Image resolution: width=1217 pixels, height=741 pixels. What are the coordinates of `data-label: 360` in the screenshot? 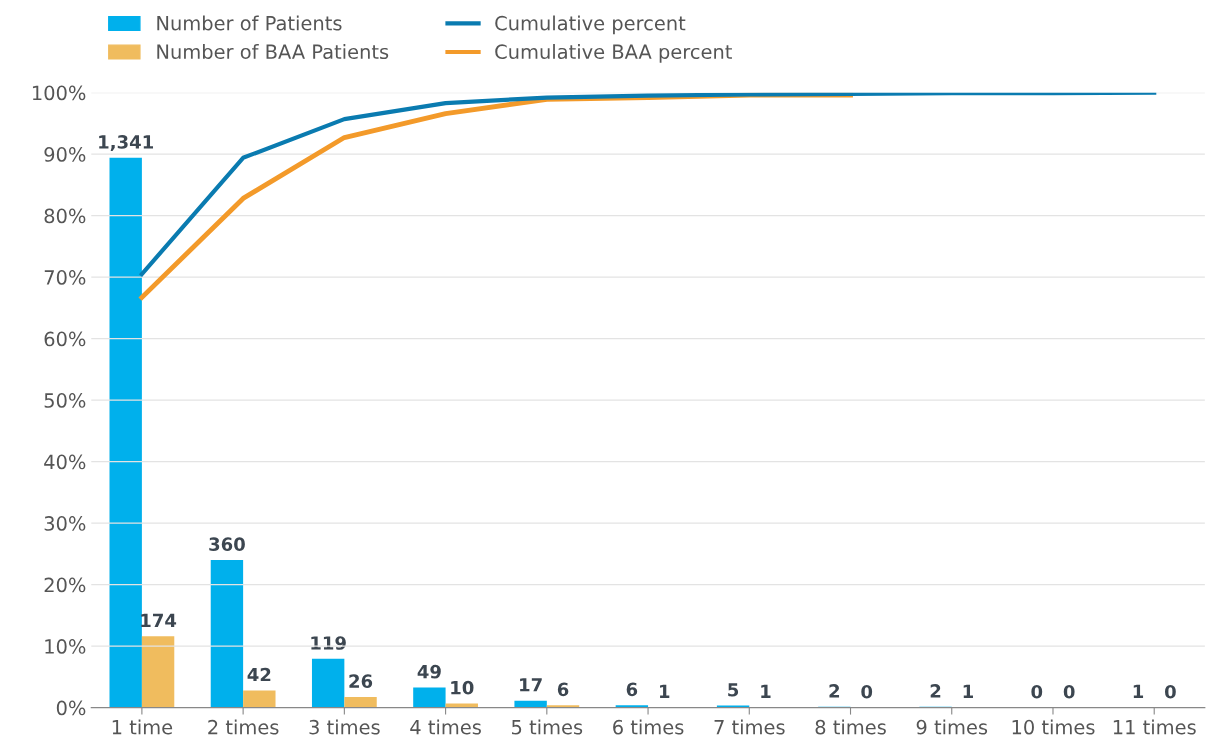 It's located at (227, 544).